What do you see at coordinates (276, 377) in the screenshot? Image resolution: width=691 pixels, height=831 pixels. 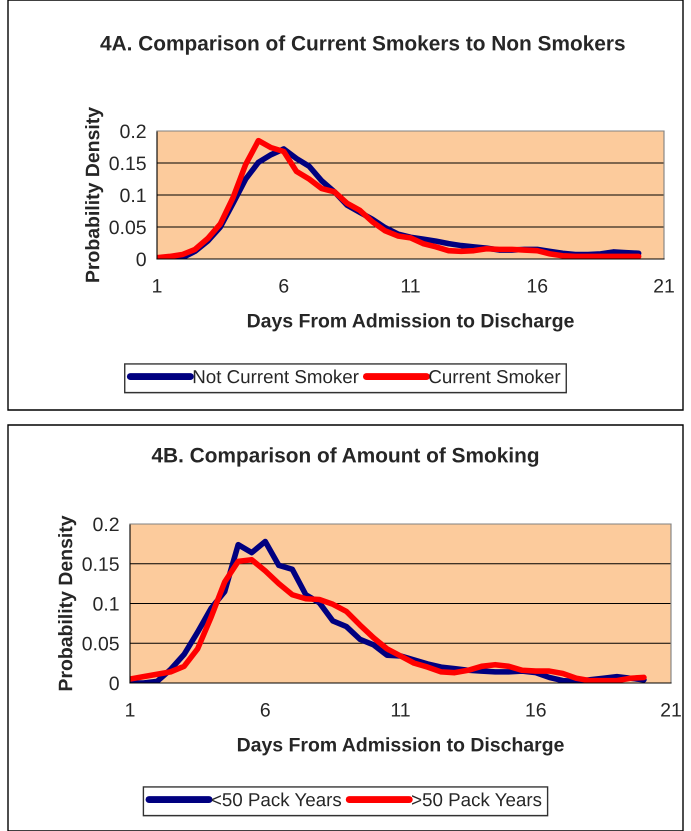 I see `legend-label: Not Current Smoker` at bounding box center [276, 377].